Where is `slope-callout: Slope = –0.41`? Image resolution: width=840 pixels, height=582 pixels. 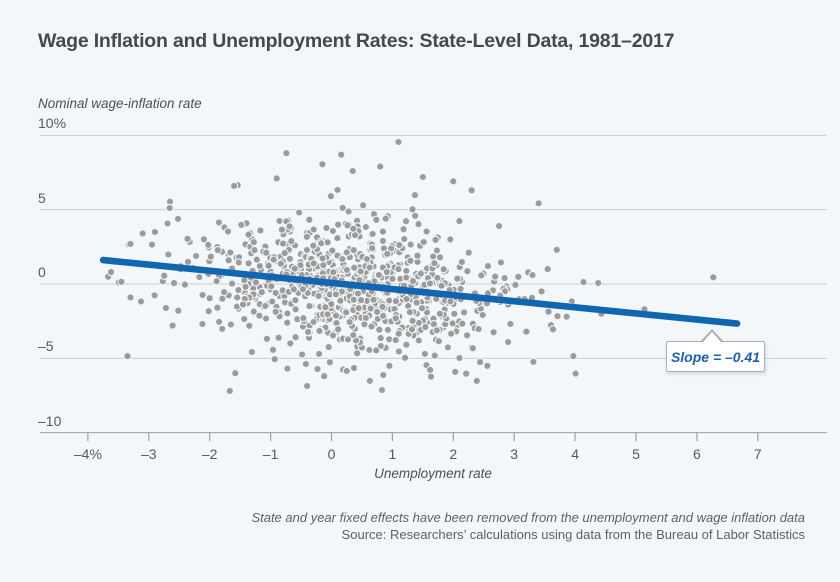 slope-callout: Slope = –0.41 is located at coordinates (715, 350).